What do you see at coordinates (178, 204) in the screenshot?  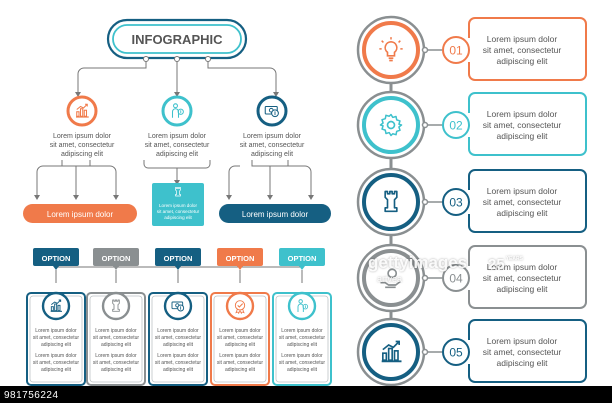 I see `center-teal-box` at bounding box center [178, 204].